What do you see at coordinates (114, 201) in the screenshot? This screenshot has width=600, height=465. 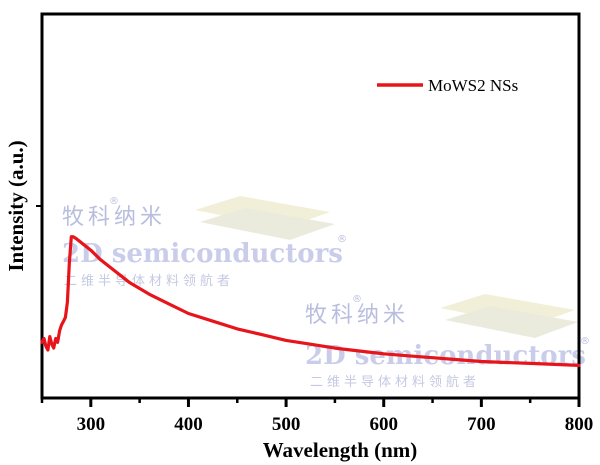 I see `watermark-1-reg: ®` at bounding box center [114, 201].